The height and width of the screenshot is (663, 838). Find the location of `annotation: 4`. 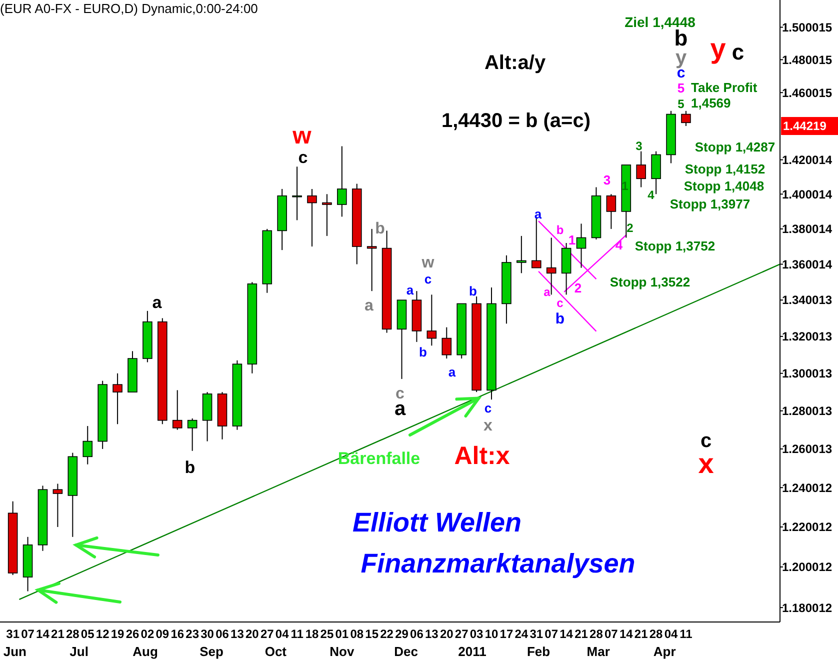

annotation: 4 is located at coordinates (651, 195).